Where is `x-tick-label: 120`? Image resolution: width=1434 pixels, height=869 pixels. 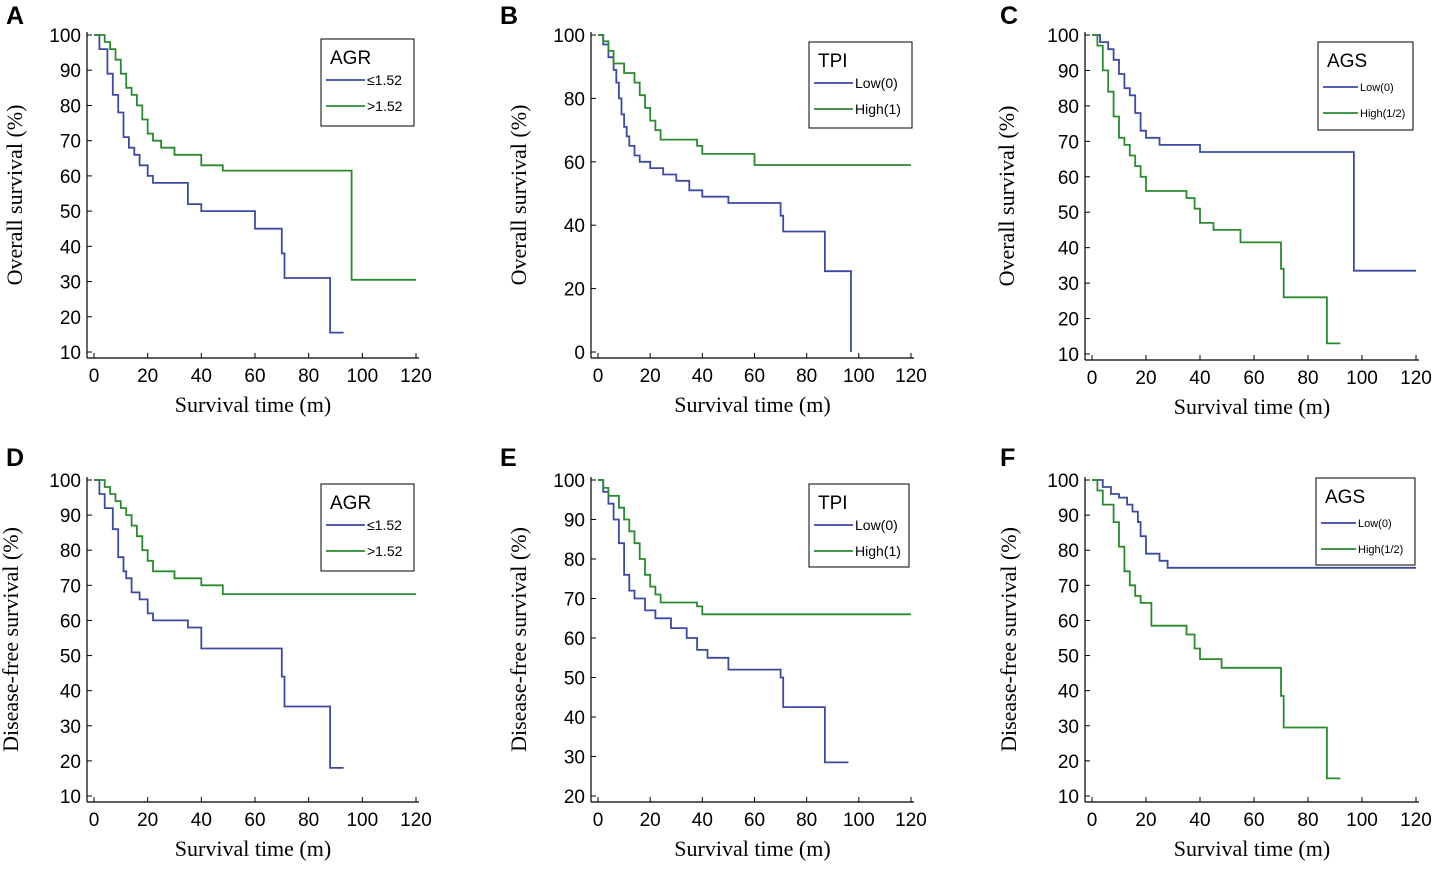
x-tick-label: 120 is located at coordinates (416, 820).